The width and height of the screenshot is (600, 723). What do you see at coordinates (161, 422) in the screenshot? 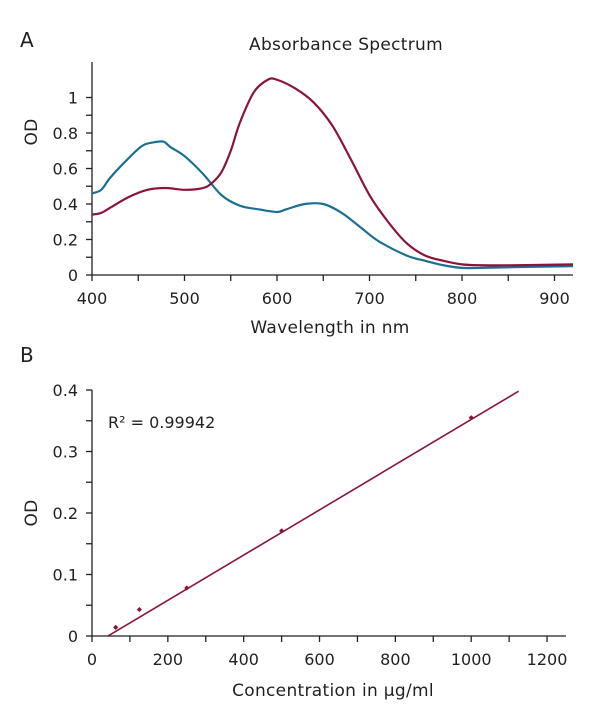
I see `chart-b-r-squared-label: R² = 0.99942` at bounding box center [161, 422].